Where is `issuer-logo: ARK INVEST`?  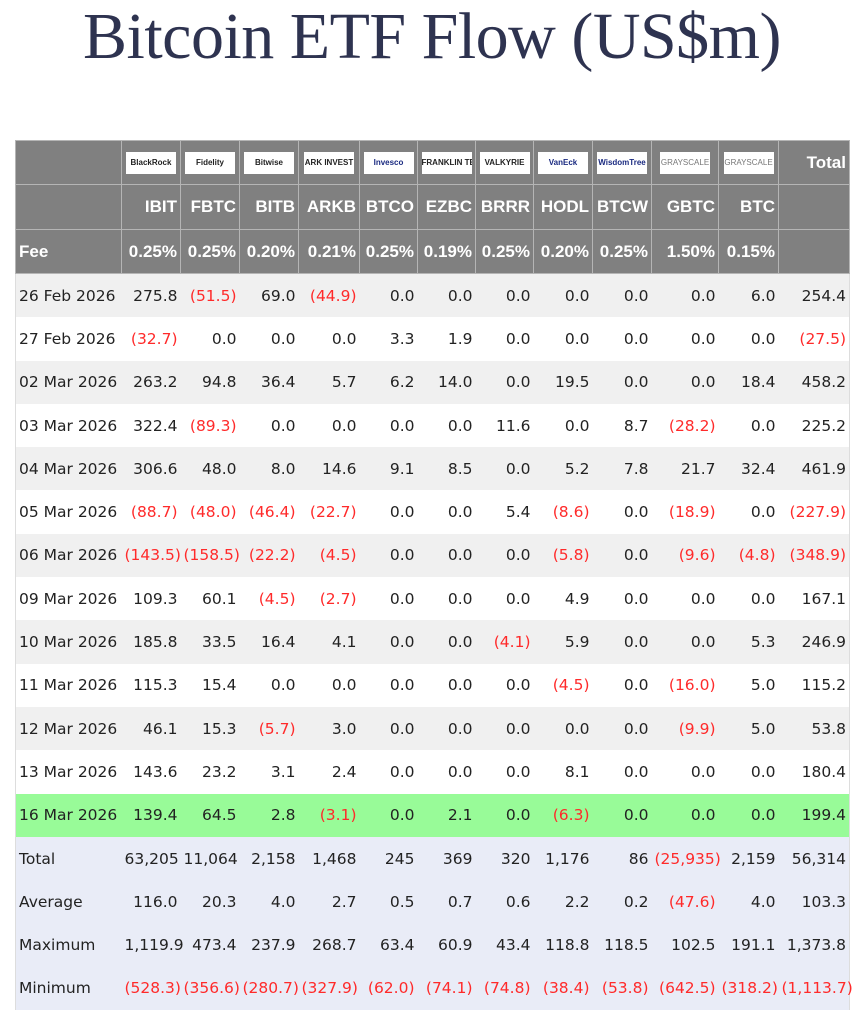 issuer-logo: ARK INVEST is located at coordinates (329, 162).